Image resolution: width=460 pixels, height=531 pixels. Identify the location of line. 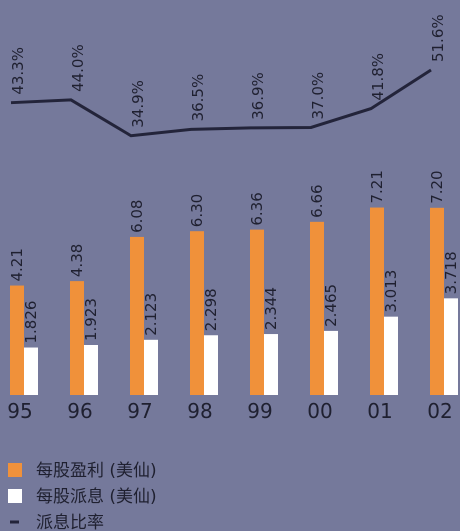
(221, 103).